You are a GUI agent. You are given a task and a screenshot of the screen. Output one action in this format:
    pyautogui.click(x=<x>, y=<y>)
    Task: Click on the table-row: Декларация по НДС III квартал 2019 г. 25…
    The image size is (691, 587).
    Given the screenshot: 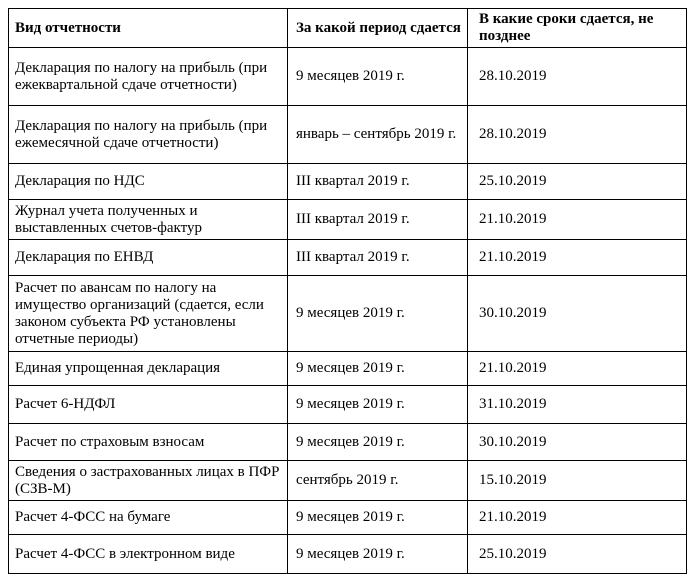 What is the action you would take?
    pyautogui.click(x=347, y=182)
    